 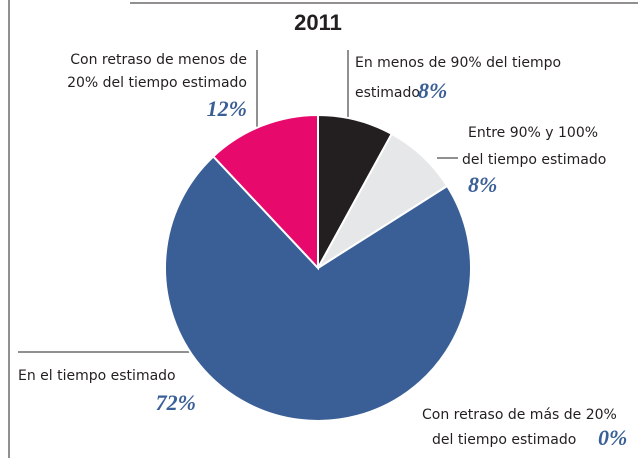 I want to click on slice-label: Entre 90% y 100%, so click(x=533, y=133).